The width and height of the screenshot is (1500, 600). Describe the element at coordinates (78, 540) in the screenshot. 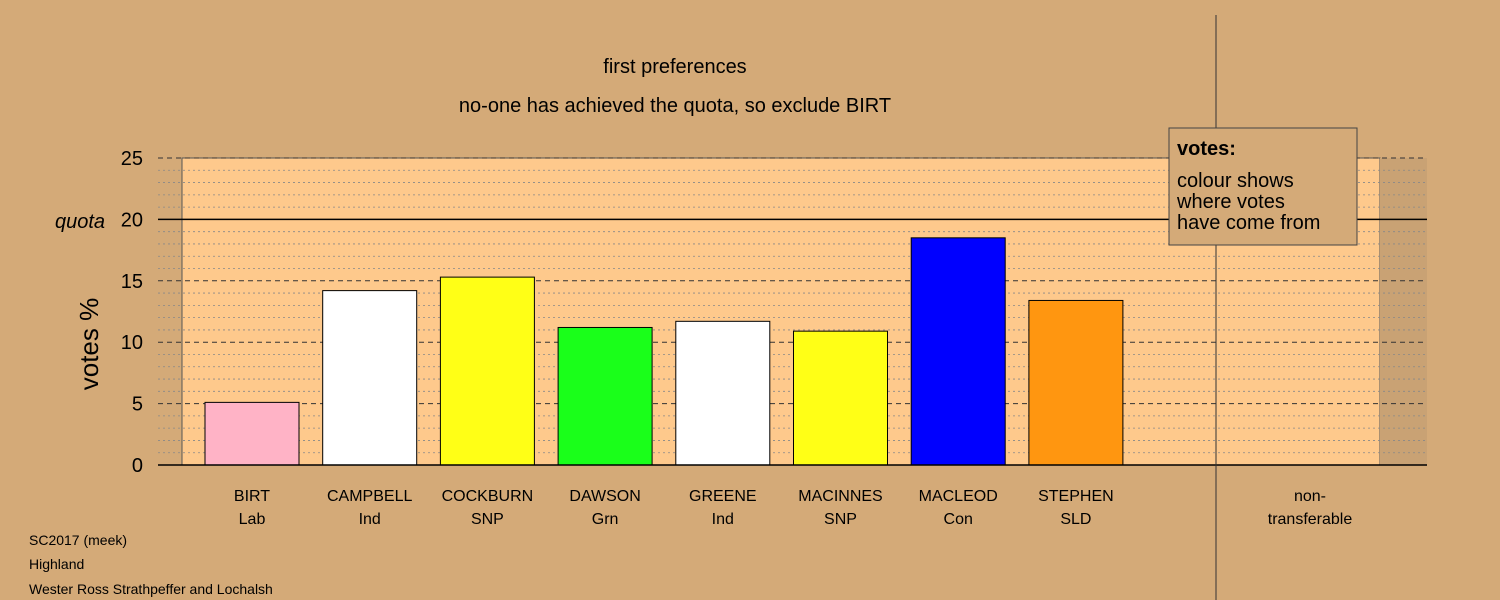

I see `footer-election: SC2017 (meek)` at that location.